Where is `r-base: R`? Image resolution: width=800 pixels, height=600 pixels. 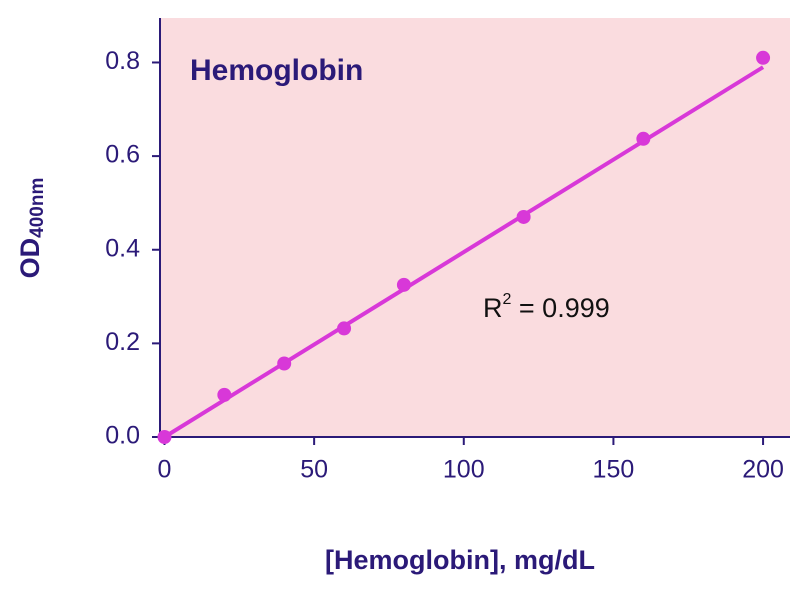 r-base: R is located at coordinates (493, 308).